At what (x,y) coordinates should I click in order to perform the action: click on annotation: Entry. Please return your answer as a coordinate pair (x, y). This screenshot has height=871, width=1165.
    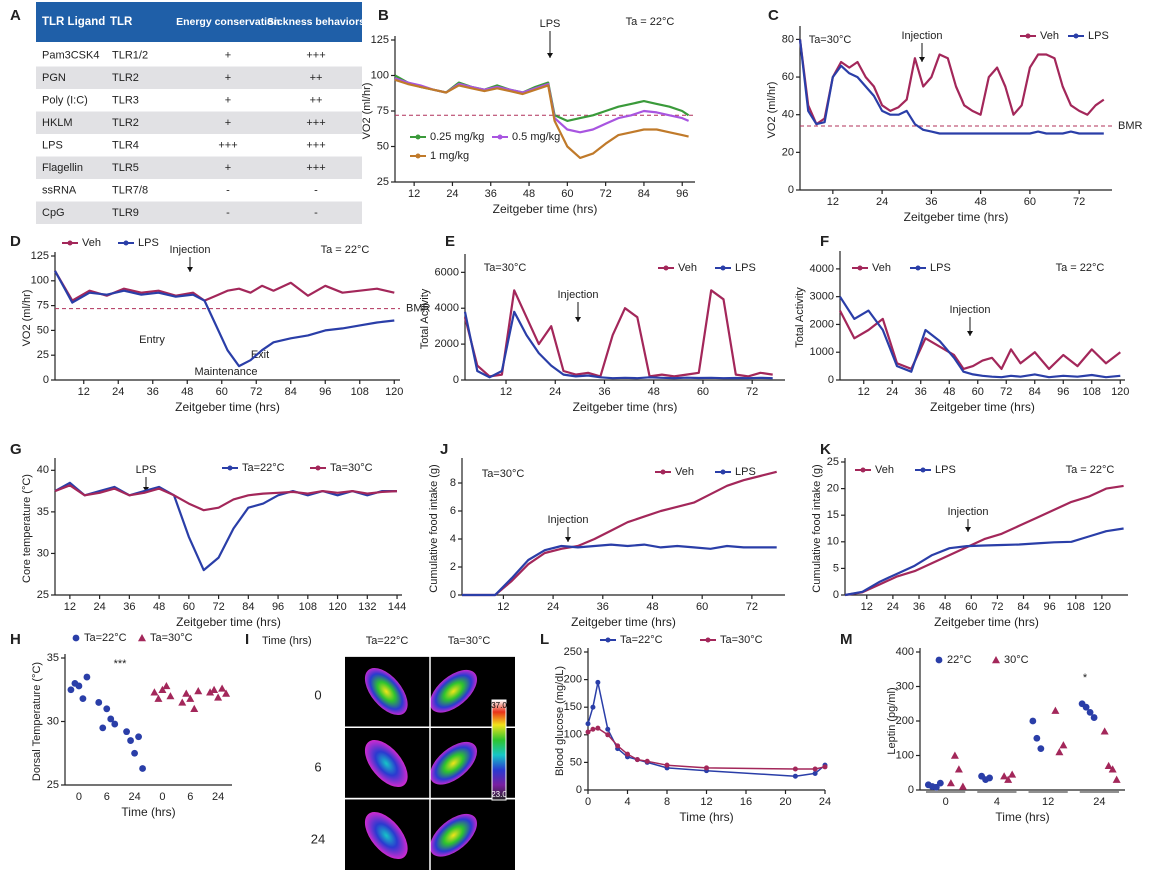
    Looking at the image, I should click on (152, 340).